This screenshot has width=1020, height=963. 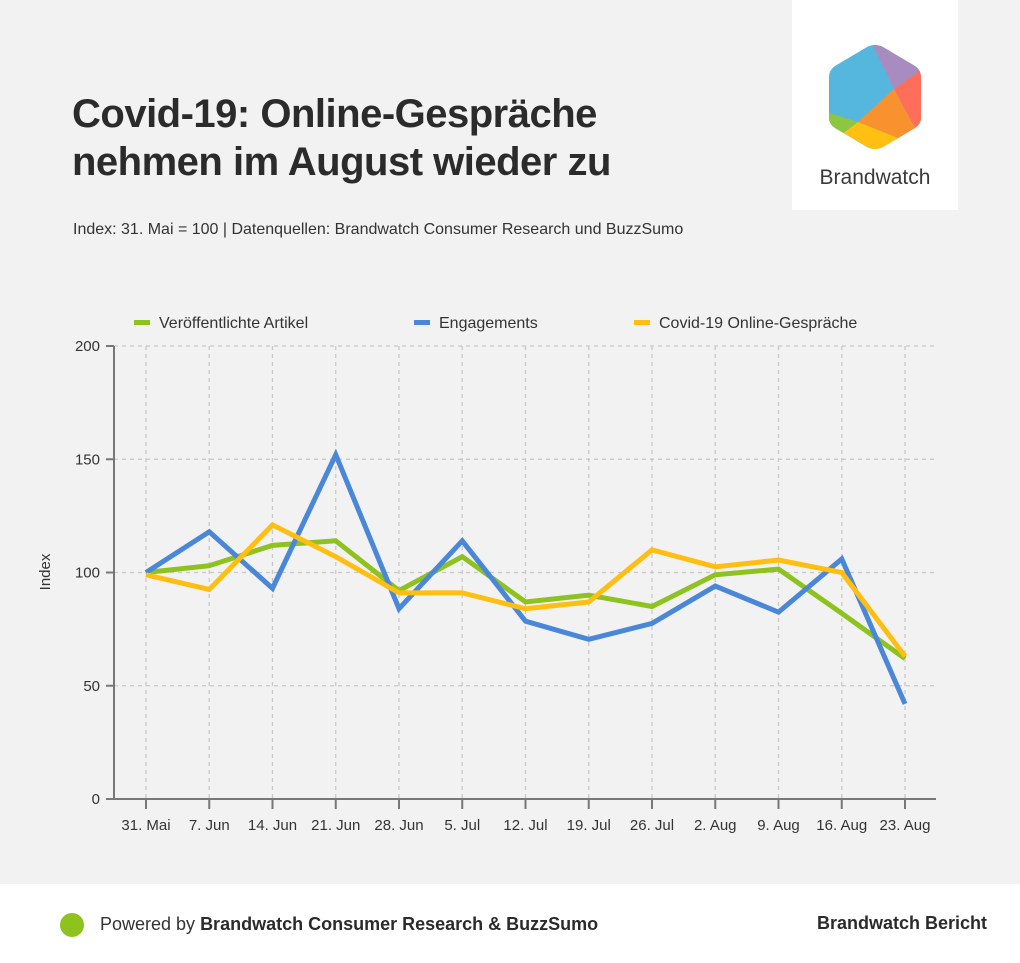 What do you see at coordinates (272, 825) in the screenshot?
I see `x-tick-label: 14. Jun` at bounding box center [272, 825].